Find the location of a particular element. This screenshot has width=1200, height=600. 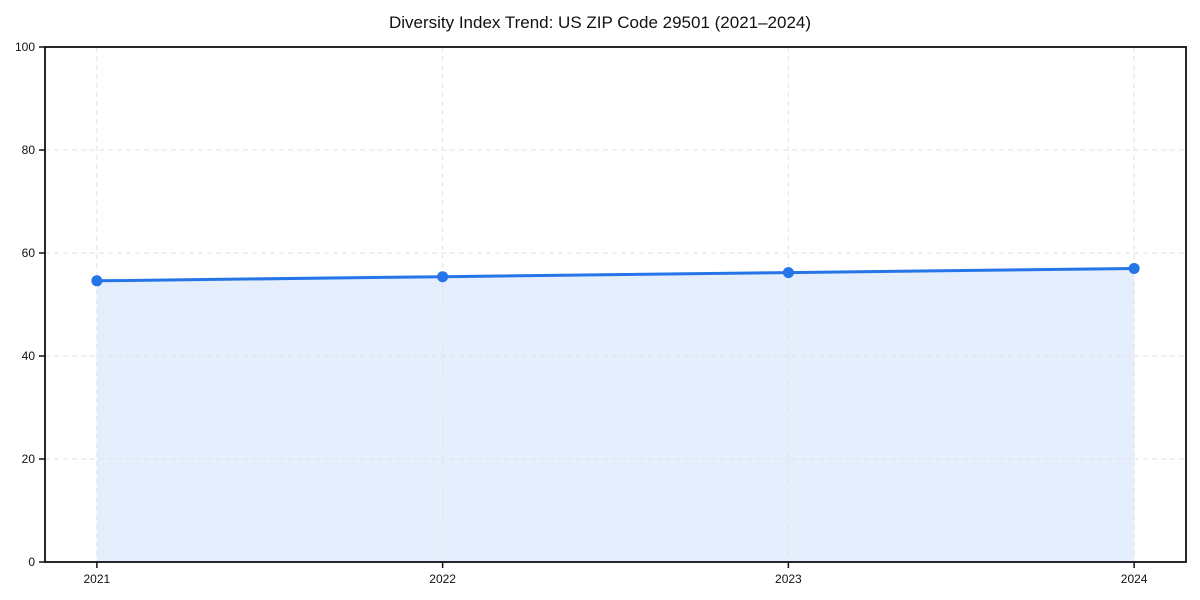

y-tick-label: 0 is located at coordinates (31, 562).